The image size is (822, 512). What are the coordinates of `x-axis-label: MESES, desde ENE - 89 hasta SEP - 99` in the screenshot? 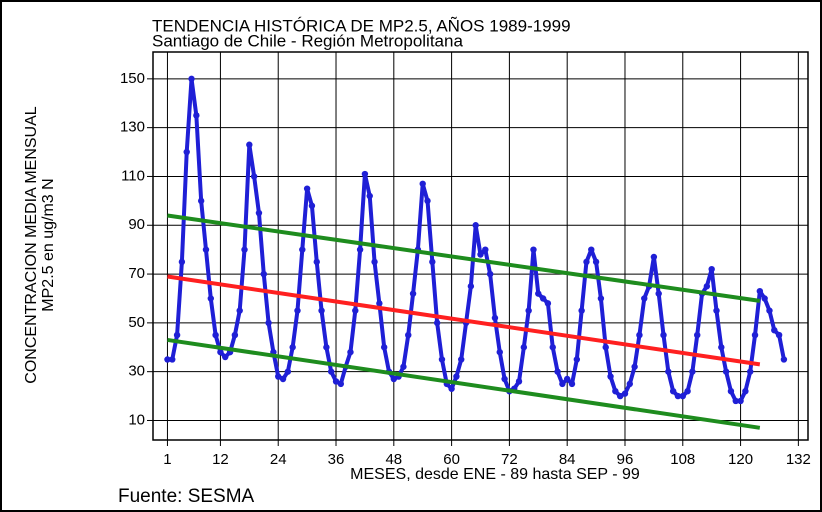 It's located at (495, 474).